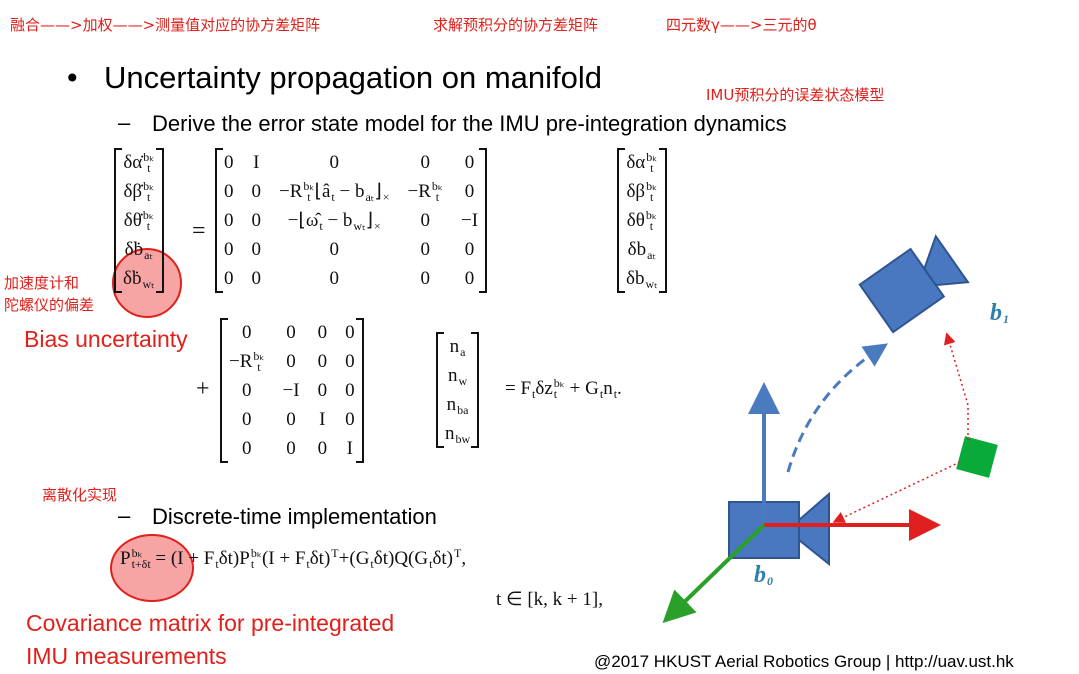  I want to click on math-base: δβ, so click(636, 191).